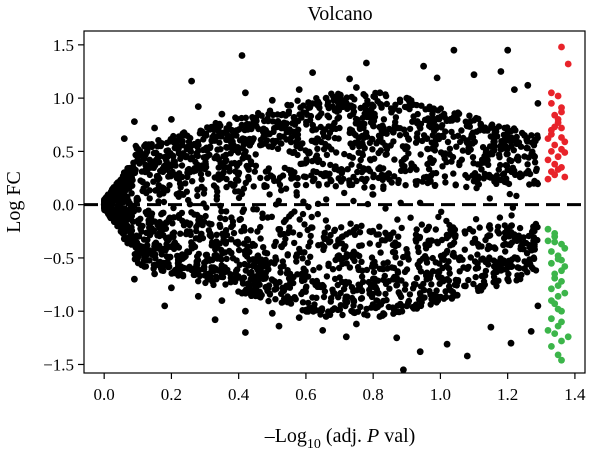 The width and height of the screenshot is (600, 456). What do you see at coordinates (314, 444) in the screenshot?
I see `x-axis-label-subscript: 10` at bounding box center [314, 444].